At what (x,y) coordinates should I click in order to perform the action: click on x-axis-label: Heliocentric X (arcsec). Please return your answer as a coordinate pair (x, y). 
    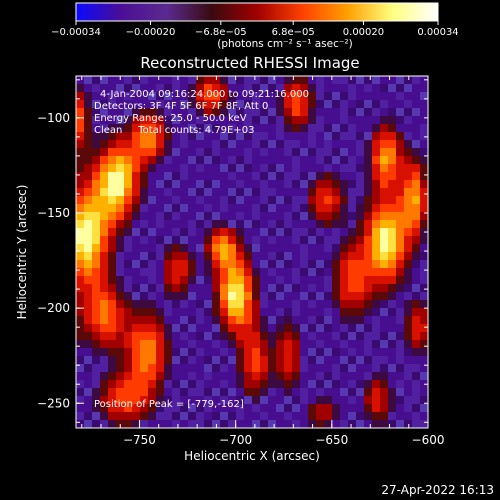
    Looking at the image, I should click on (252, 456).